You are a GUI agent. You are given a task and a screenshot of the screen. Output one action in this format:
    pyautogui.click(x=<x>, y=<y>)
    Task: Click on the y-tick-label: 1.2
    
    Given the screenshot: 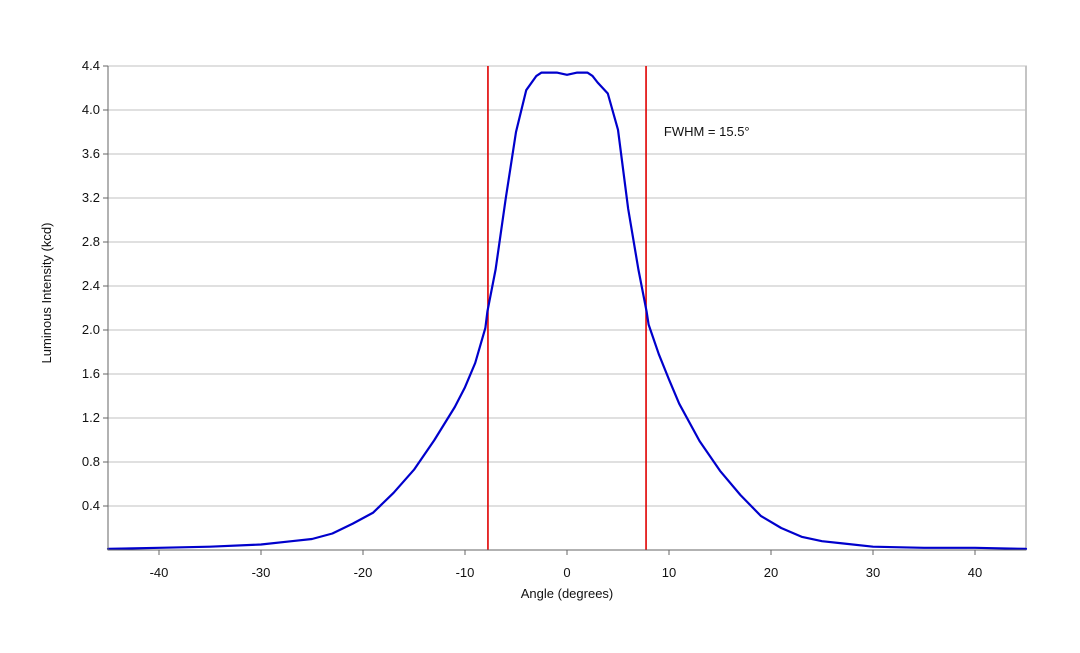 What is the action you would take?
    pyautogui.click(x=91, y=417)
    